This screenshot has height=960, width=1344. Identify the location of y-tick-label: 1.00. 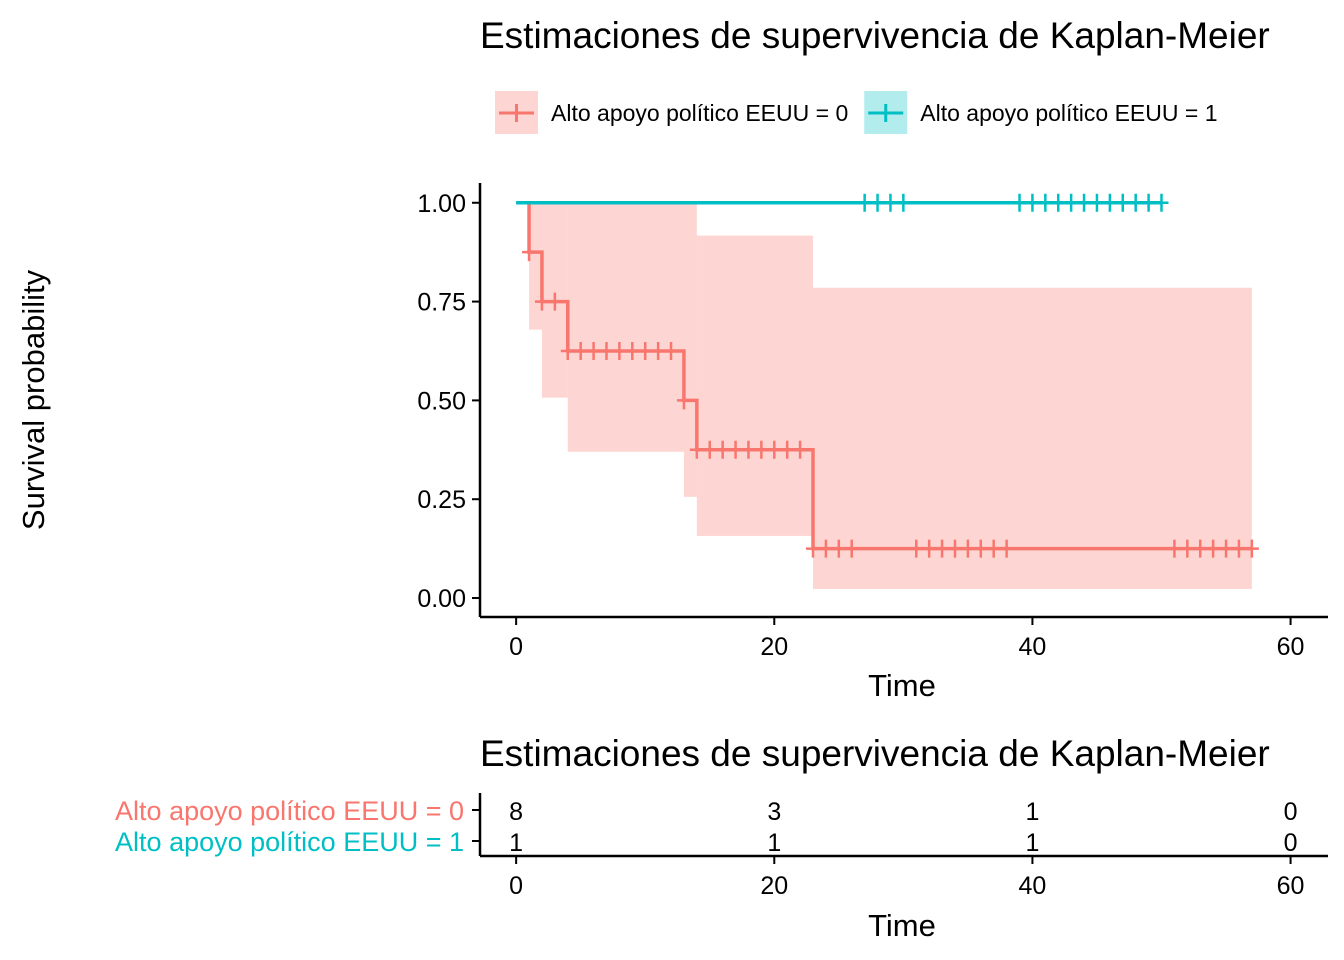
(441, 204).